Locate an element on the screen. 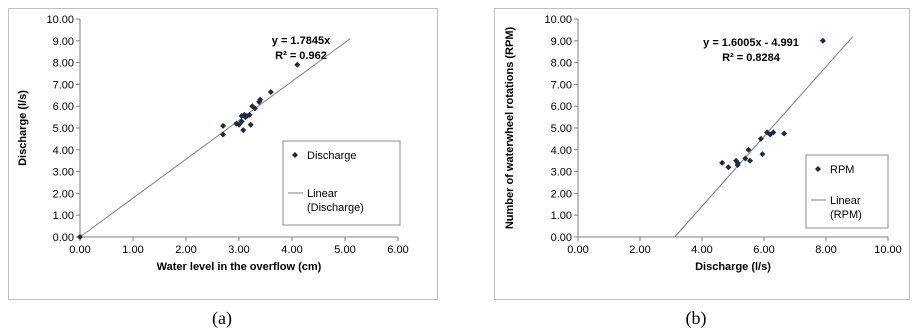  y-axis-title: Discharge (l/s) is located at coordinates (23, 128).